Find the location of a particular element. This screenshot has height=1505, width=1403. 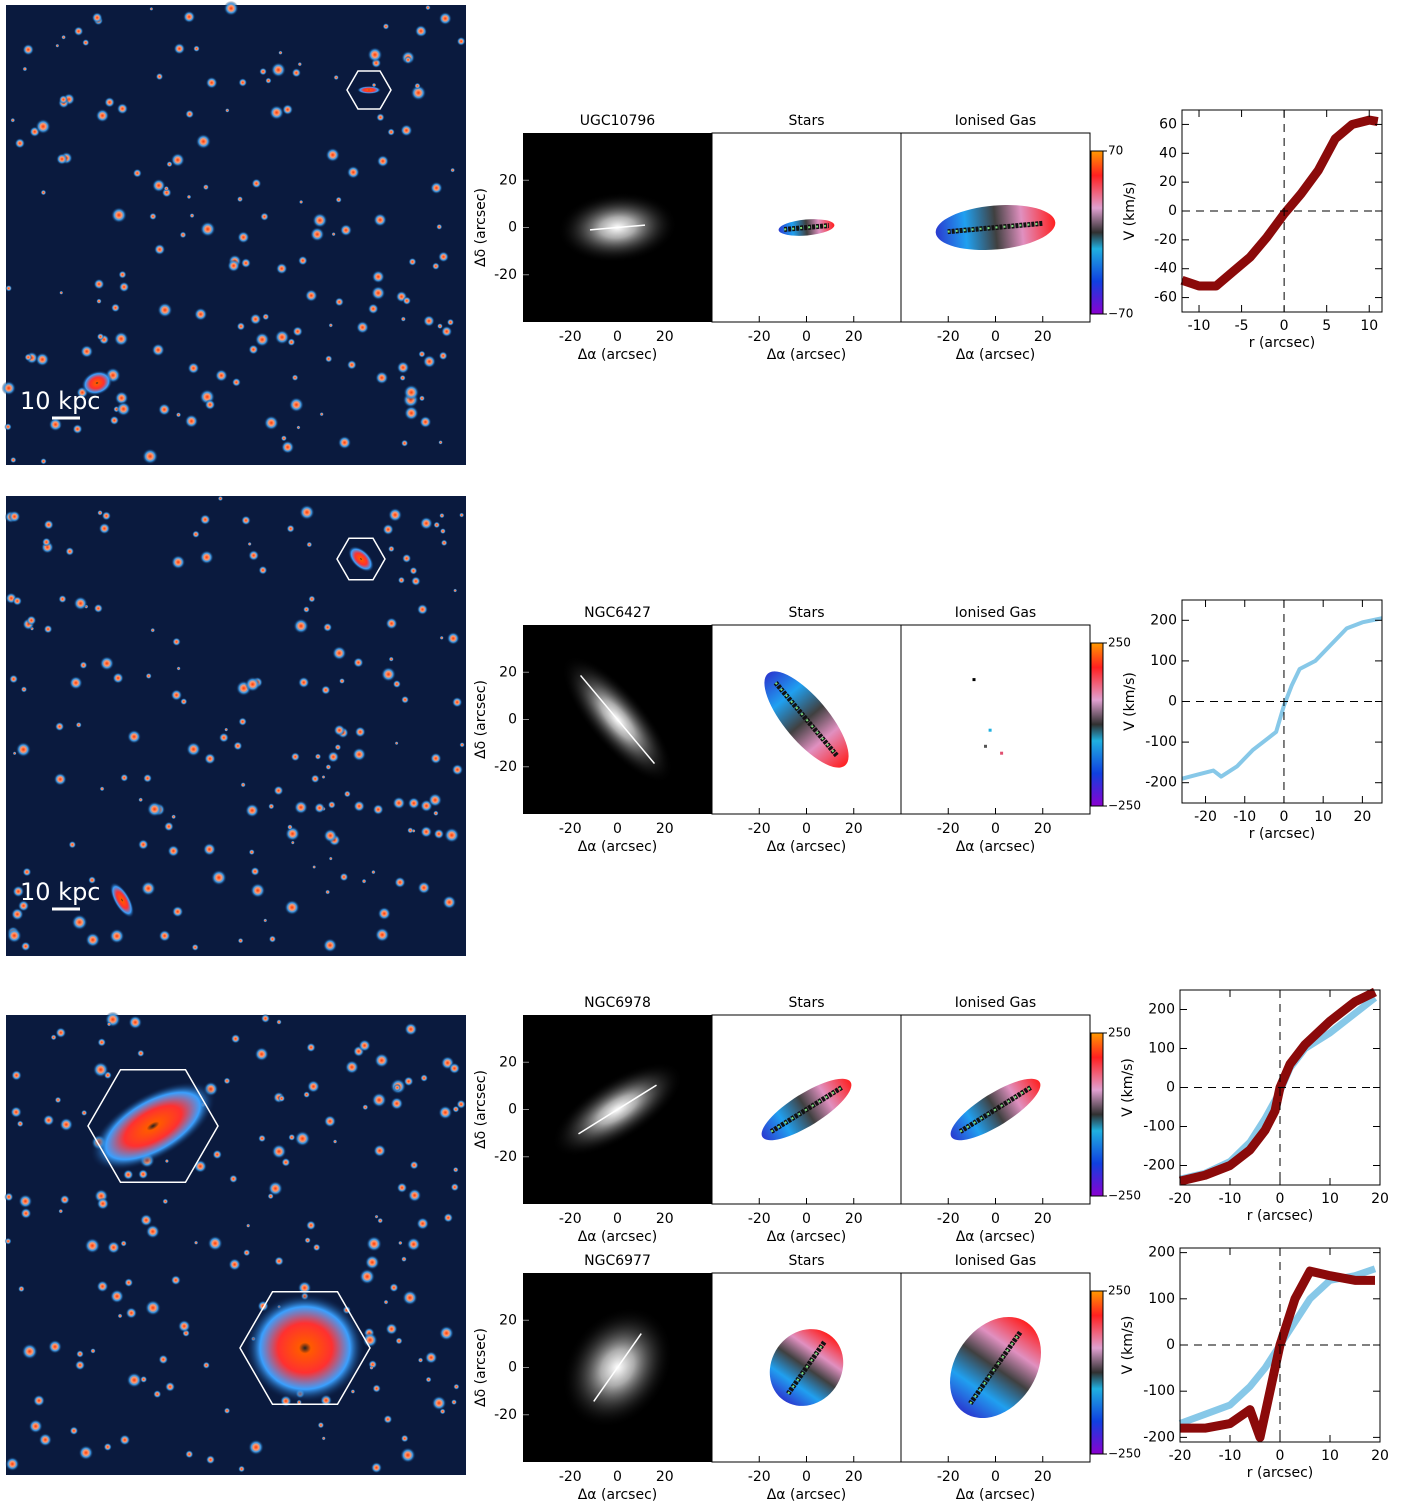

x-tick-label: 10 is located at coordinates (1330, 1456).